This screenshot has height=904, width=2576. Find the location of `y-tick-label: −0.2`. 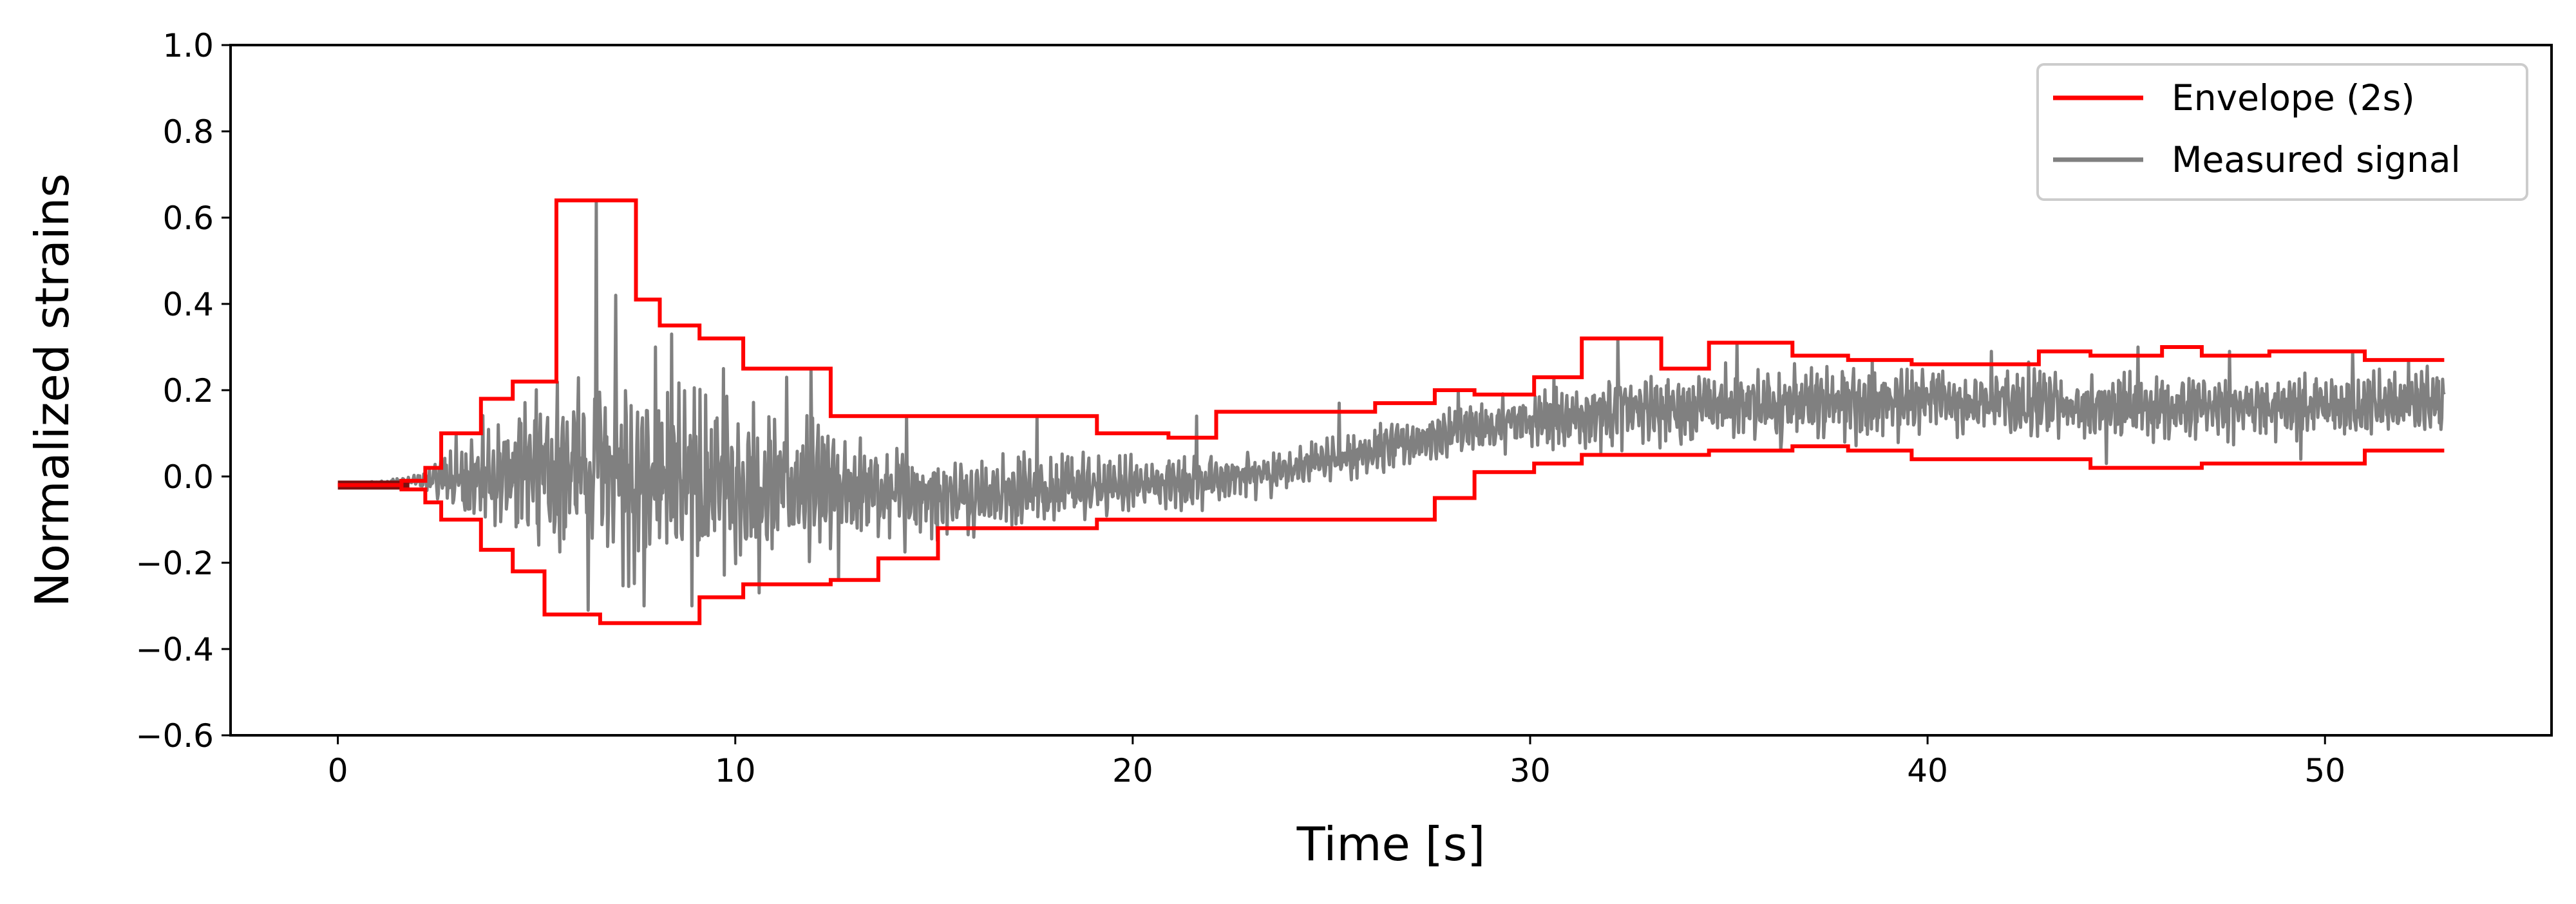

y-tick-label: −0.2 is located at coordinates (175, 564).